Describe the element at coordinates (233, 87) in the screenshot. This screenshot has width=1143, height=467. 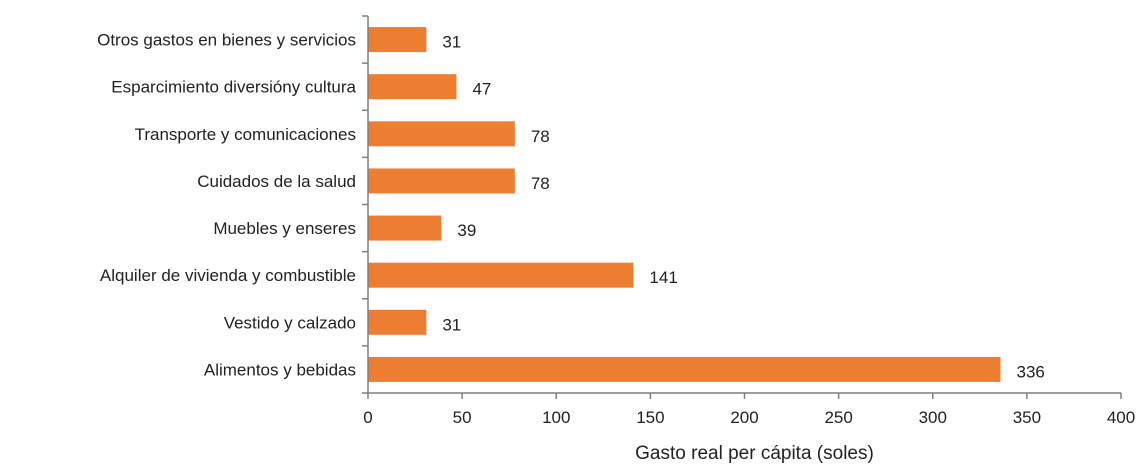
I see `category-label: Esparcimiento diversióny cultura` at that location.